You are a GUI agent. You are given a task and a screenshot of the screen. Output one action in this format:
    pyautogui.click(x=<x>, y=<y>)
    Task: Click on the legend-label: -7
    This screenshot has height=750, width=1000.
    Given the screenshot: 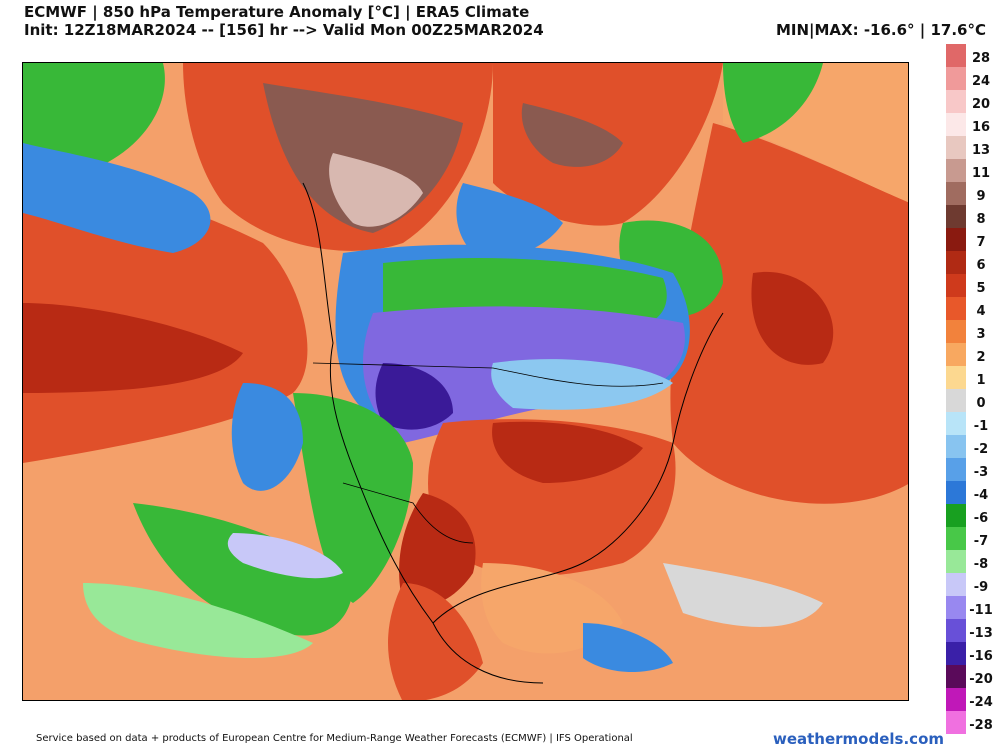 What is the action you would take?
    pyautogui.click(x=981, y=541)
    